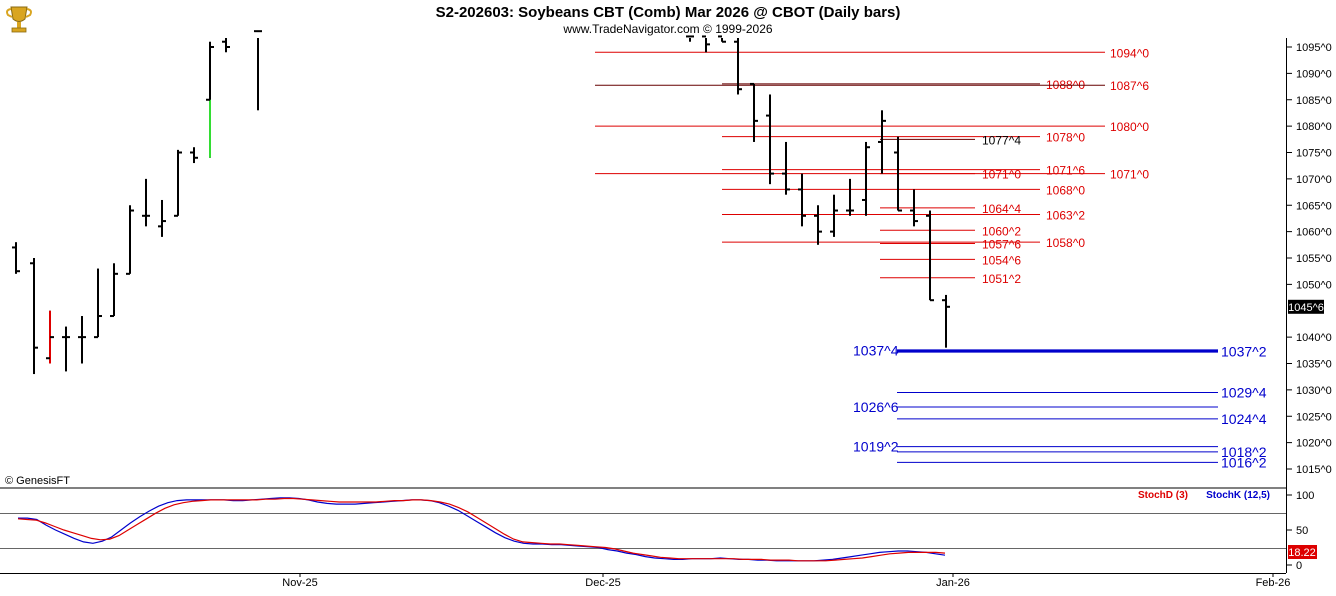 This screenshot has width=1336, height=596. I want to click on trophy-icon, so click(19, 18).